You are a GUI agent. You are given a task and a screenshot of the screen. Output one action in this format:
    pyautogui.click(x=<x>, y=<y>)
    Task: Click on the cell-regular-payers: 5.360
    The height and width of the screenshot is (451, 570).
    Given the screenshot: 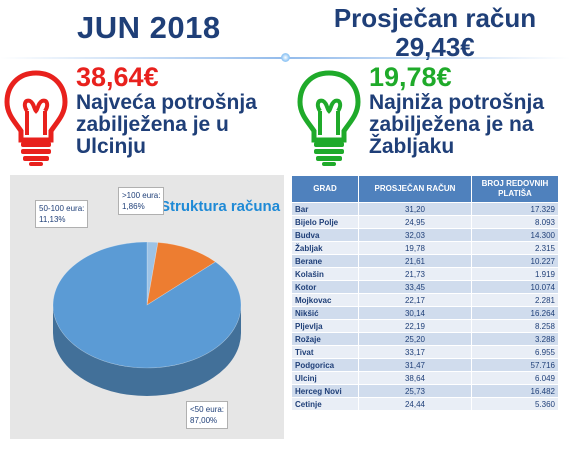 What is the action you would take?
    pyautogui.click(x=515, y=404)
    